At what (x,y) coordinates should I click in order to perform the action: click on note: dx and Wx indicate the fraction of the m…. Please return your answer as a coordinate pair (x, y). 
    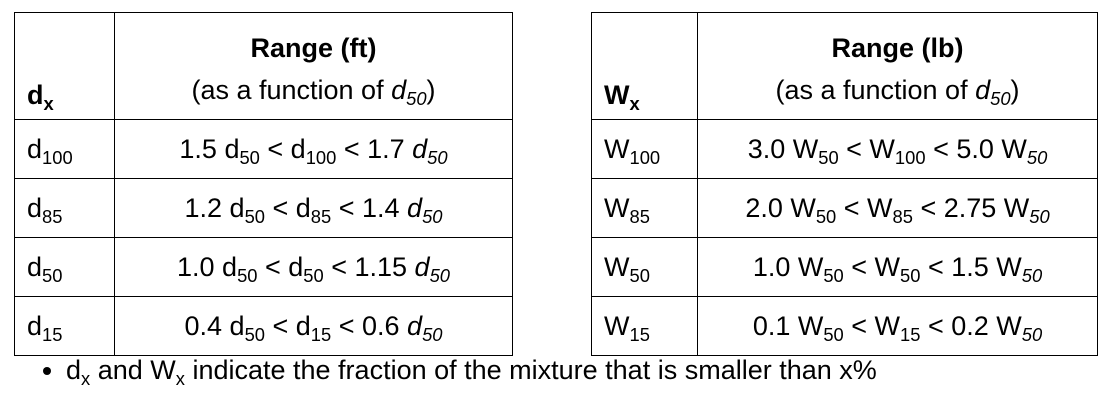
    Looking at the image, I should click on (471, 372).